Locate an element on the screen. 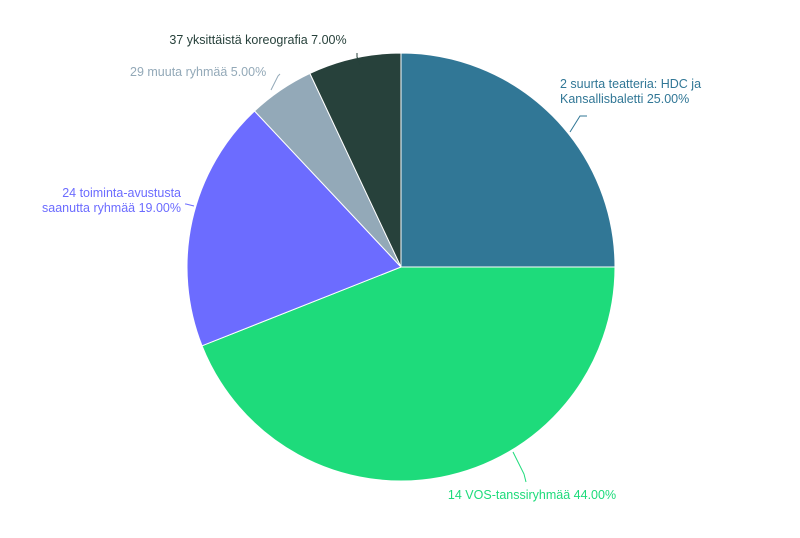  slice-label-2: 14 VOS-tanssiryhmää 44.00% is located at coordinates (532, 495).